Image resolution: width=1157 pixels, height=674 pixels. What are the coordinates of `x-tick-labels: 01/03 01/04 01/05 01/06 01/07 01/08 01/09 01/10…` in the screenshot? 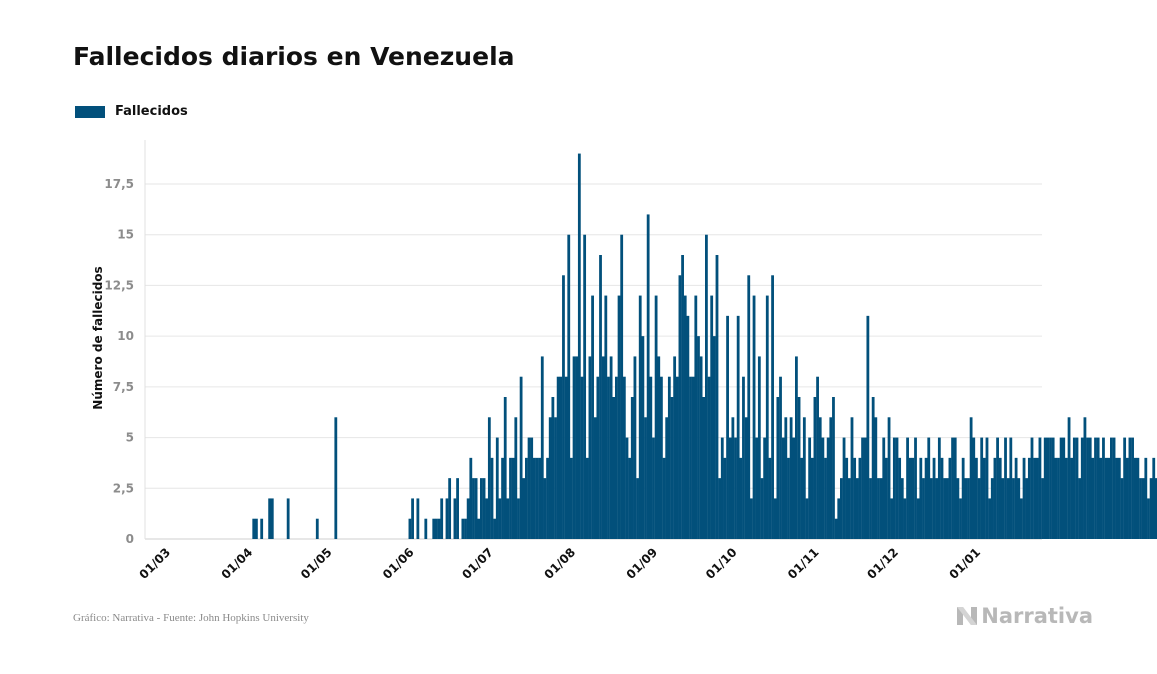 It's located at (560, 563).